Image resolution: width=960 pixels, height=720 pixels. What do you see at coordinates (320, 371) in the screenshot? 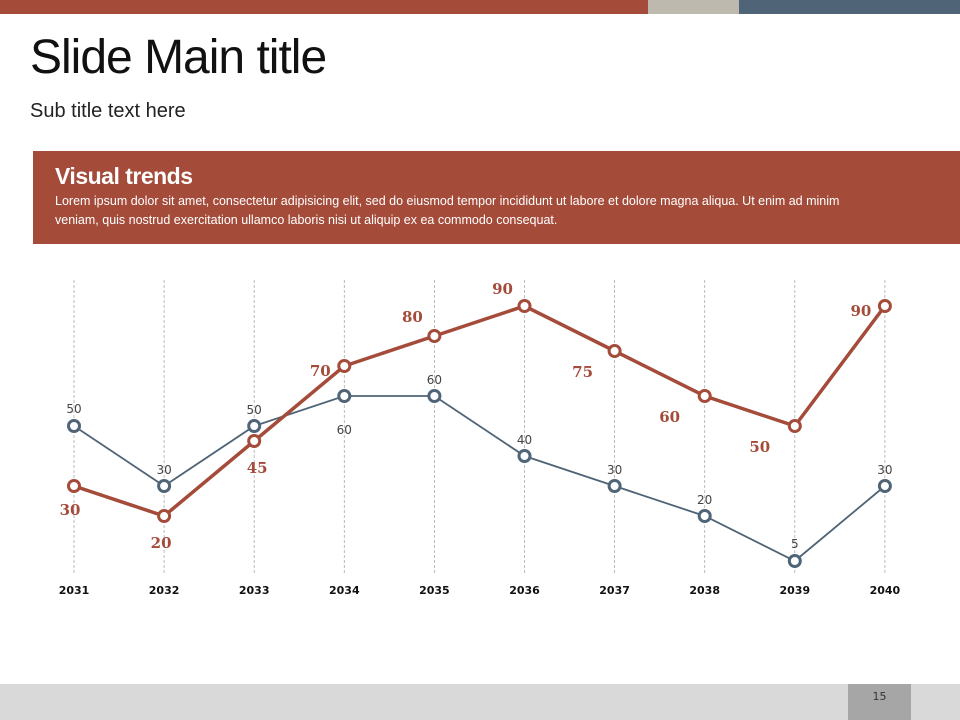
I see `data-label-a: 70` at bounding box center [320, 371].